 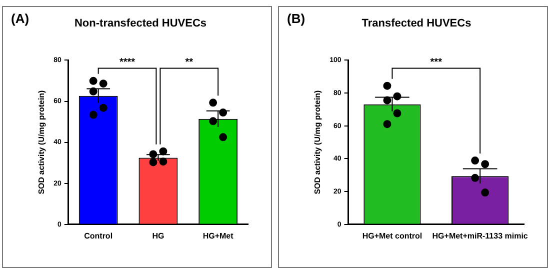 What do you see at coordinates (480, 235) in the screenshot?
I see `x-tick-label: HG+Met+miR-1133 mimic` at bounding box center [480, 235].